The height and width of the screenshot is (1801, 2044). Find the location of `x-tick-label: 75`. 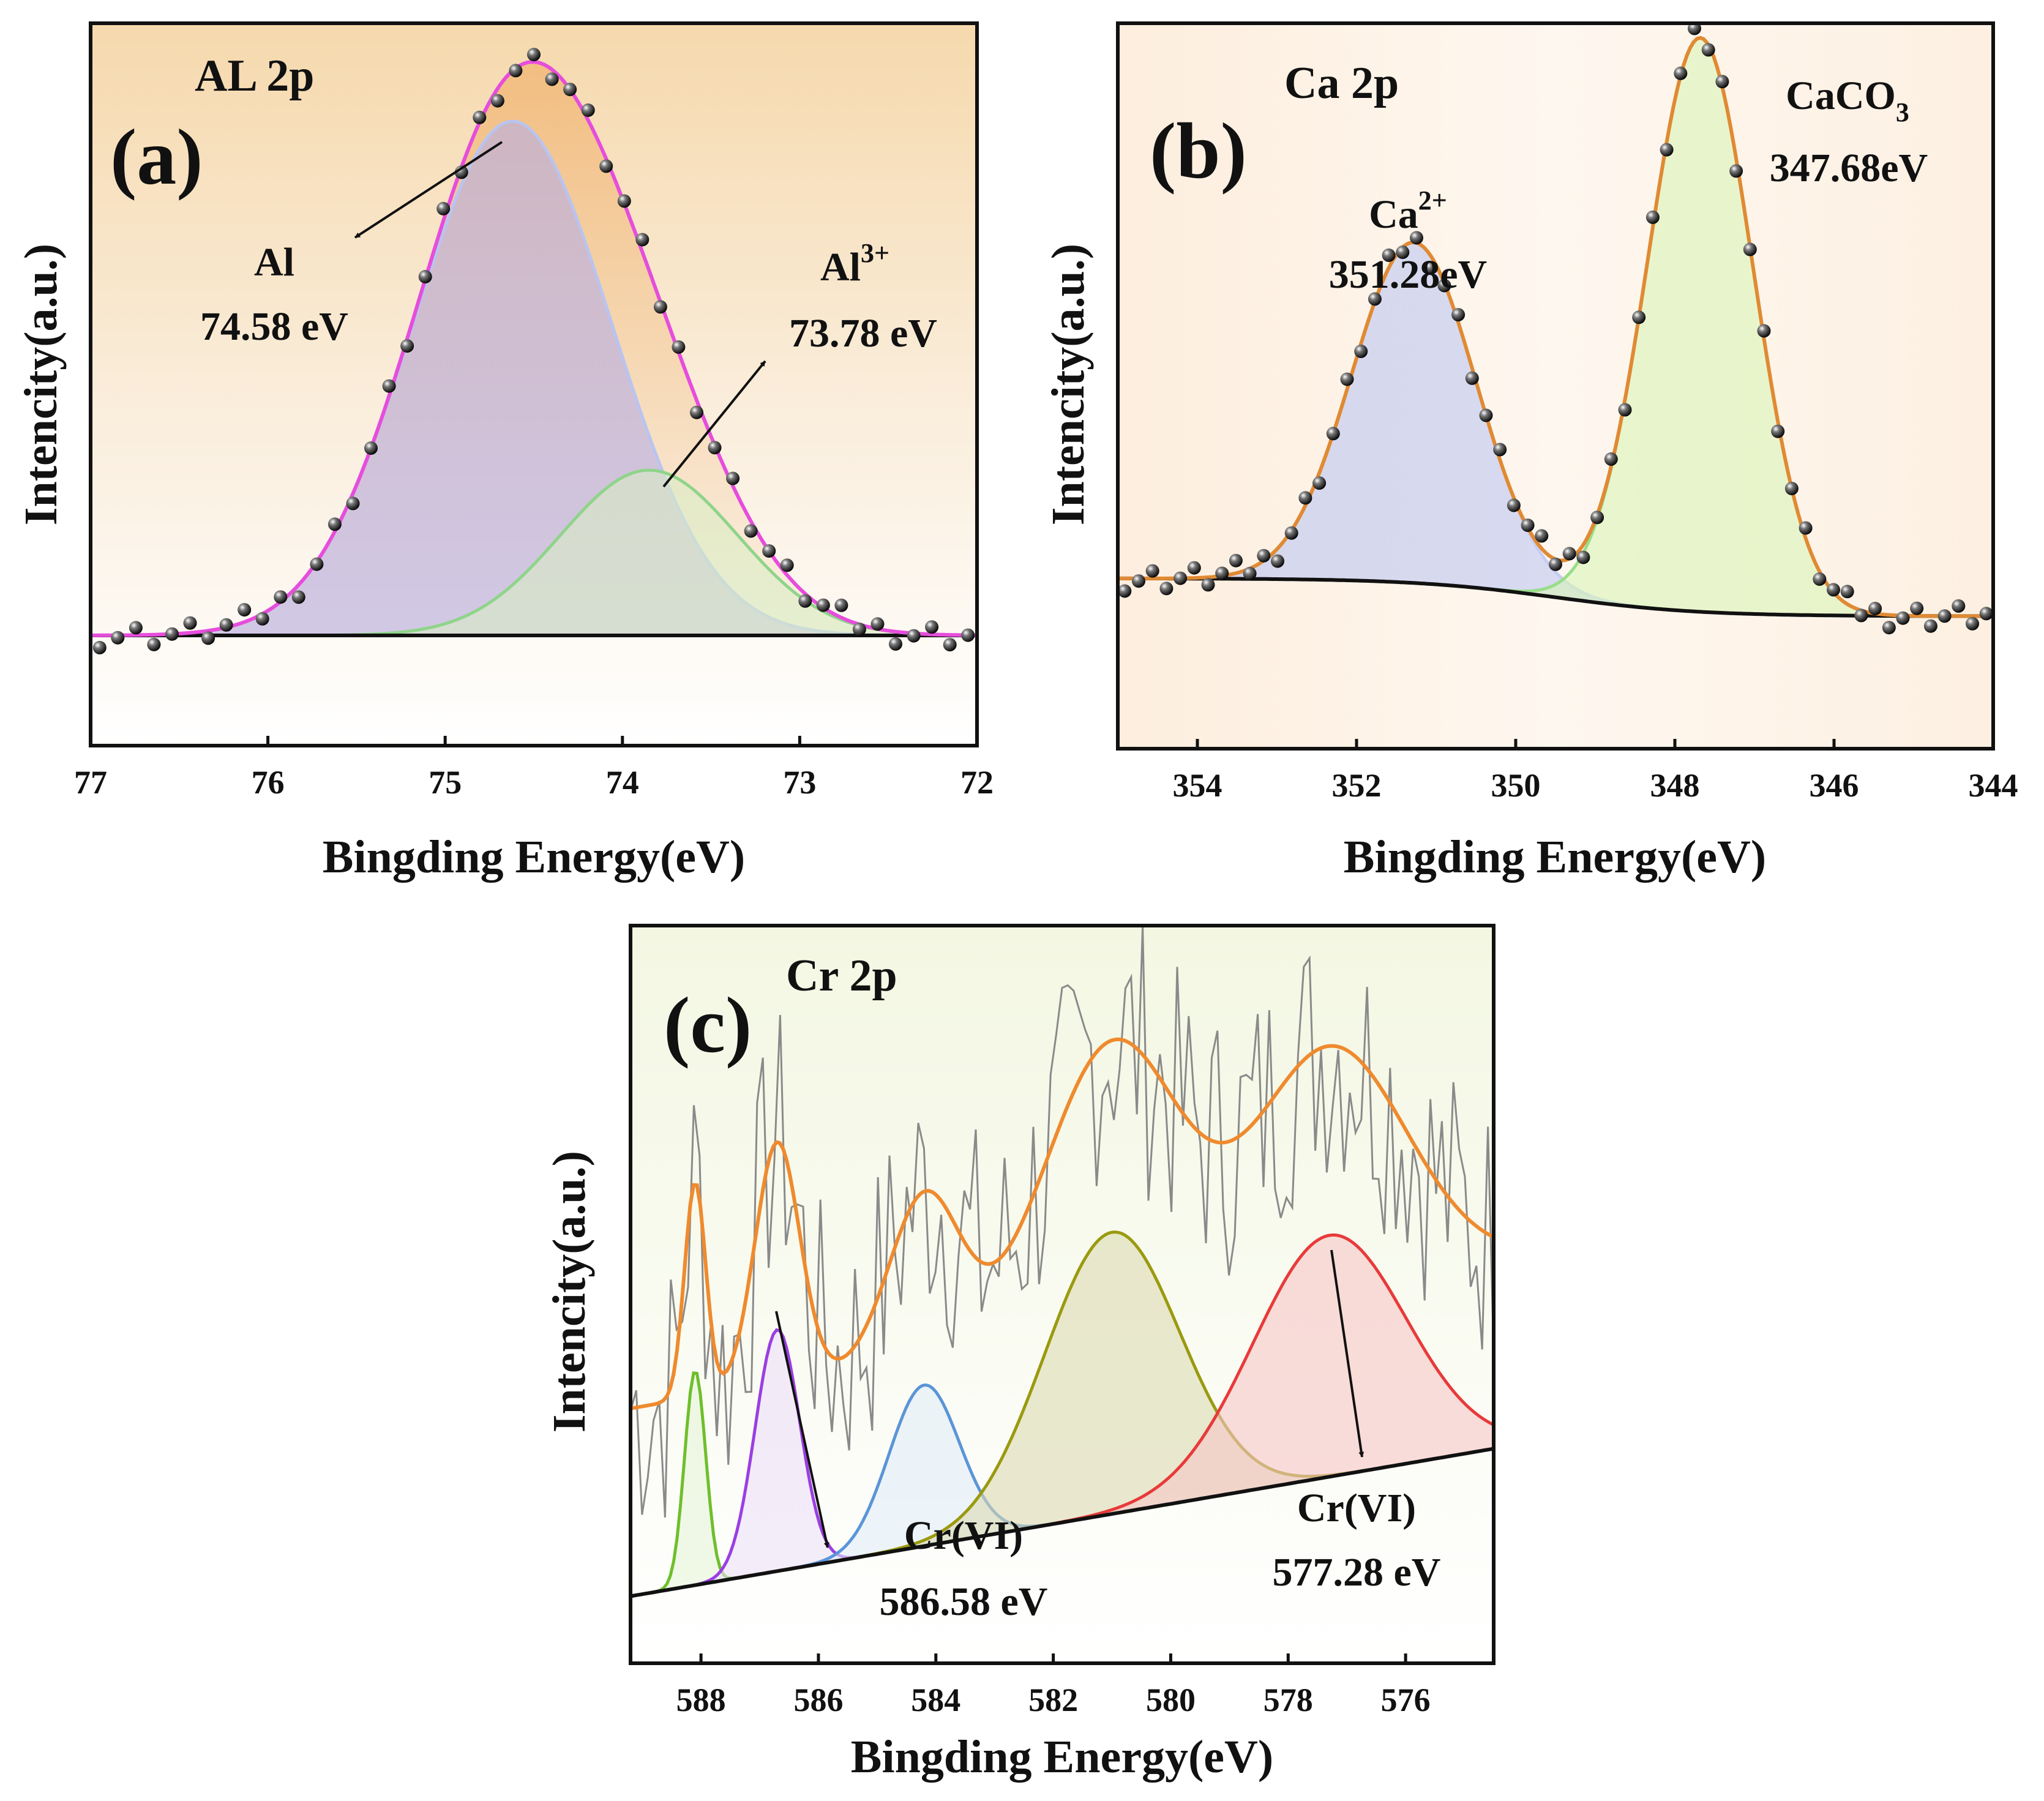

x-tick-label: 75 is located at coordinates (445, 783).